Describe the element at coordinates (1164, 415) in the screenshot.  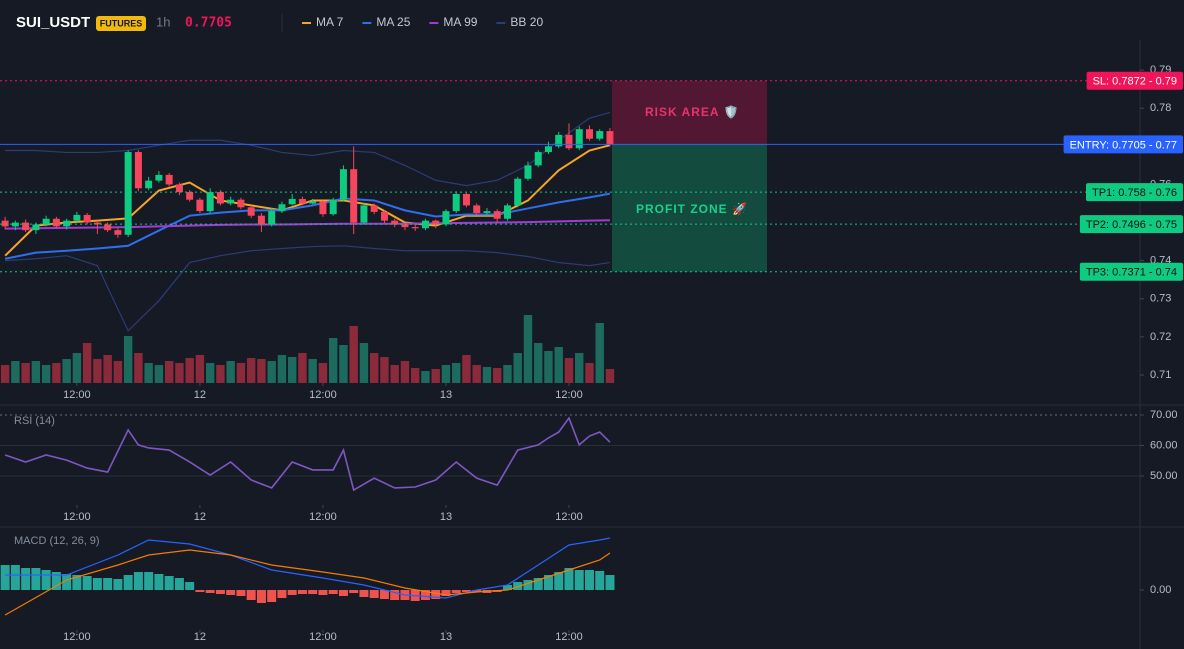
I see `y-tick-label: 70.00` at that location.